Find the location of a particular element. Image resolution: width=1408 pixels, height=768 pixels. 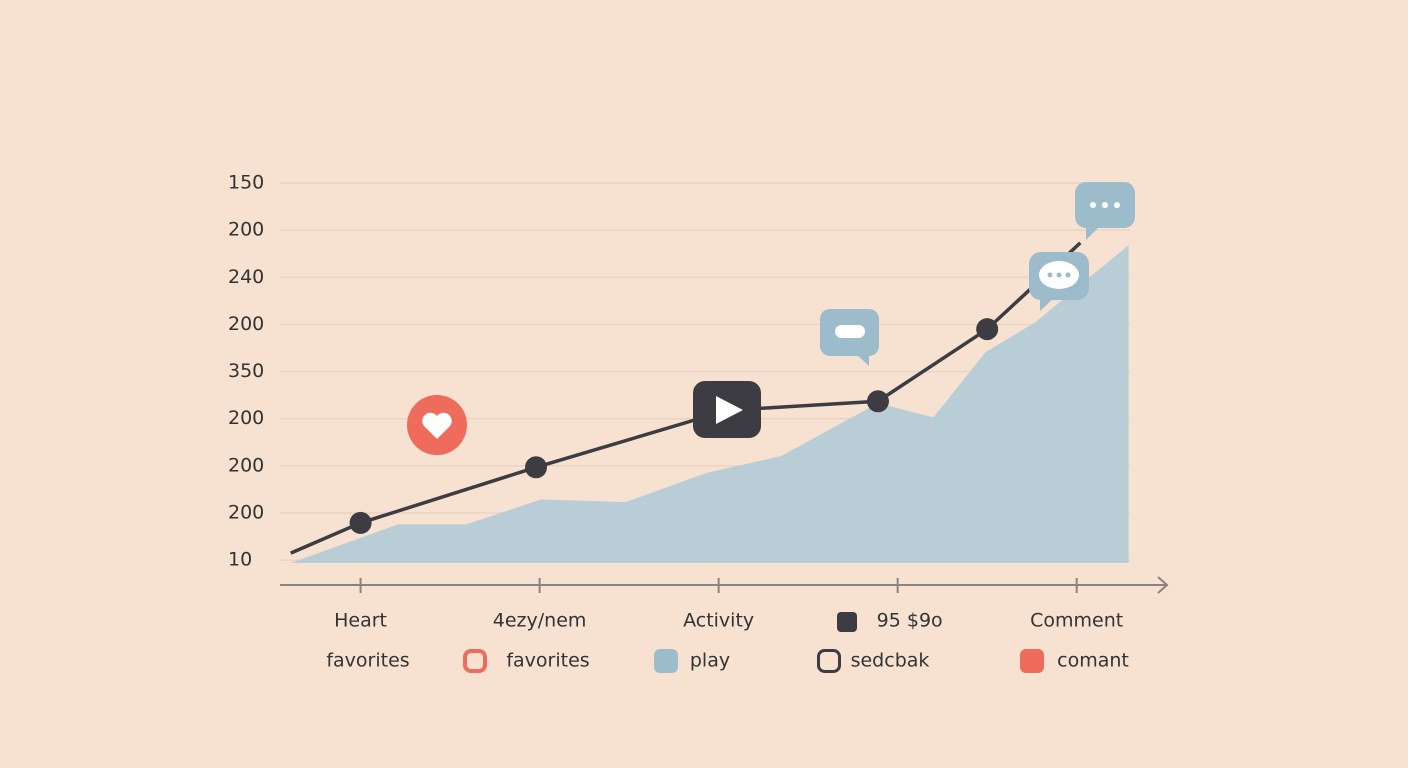

x-tick-label: 95 $9o is located at coordinates (910, 621).